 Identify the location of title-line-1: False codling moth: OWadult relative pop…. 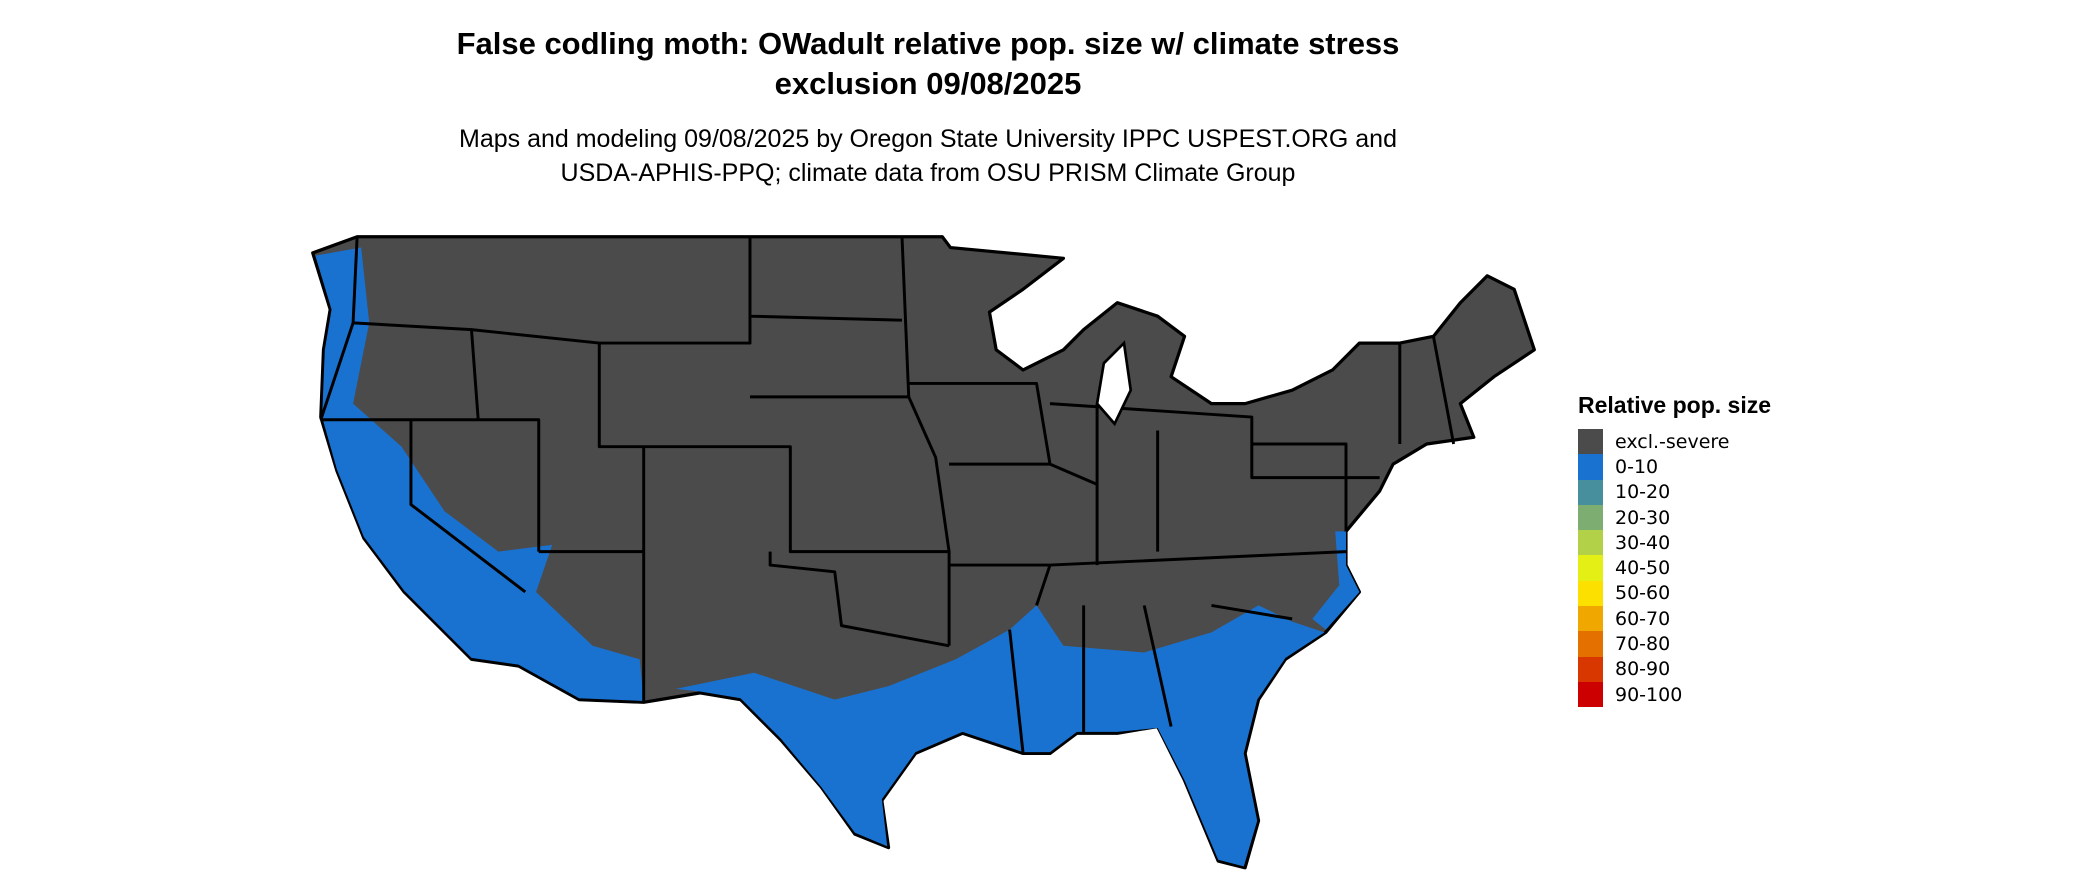
(928, 43).